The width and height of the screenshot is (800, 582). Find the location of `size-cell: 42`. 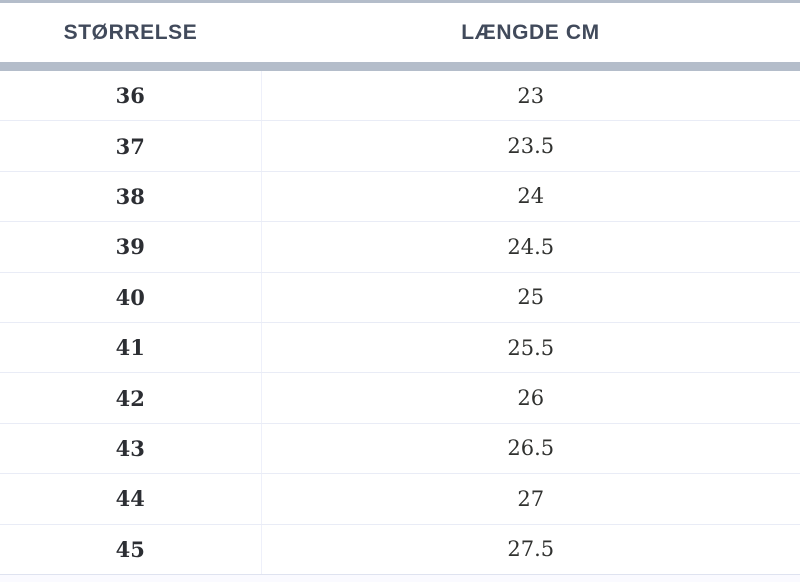

size-cell: 42 is located at coordinates (131, 398).